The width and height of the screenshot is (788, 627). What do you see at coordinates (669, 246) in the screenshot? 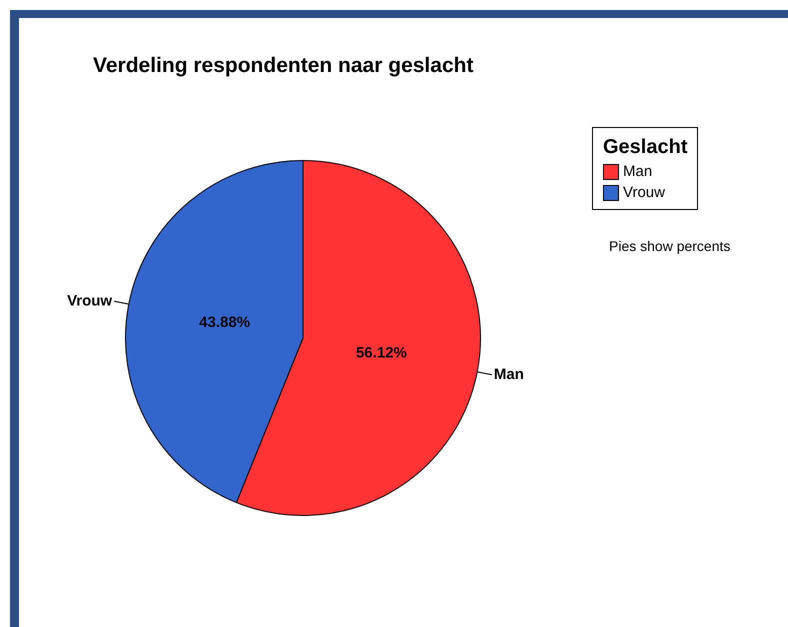
I see `text: Pies show percents` at bounding box center [669, 246].